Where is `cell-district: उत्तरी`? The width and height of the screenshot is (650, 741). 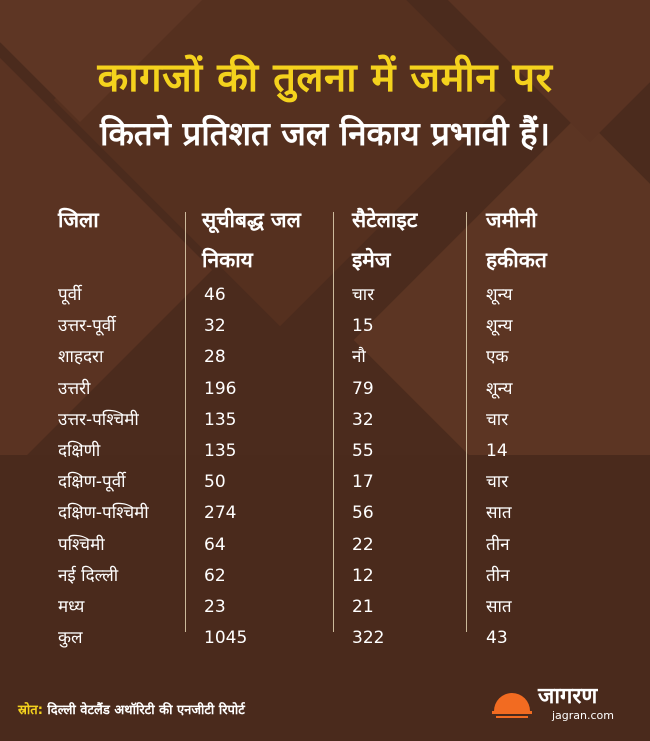
cell-district: उत्तरी is located at coordinates (74, 388).